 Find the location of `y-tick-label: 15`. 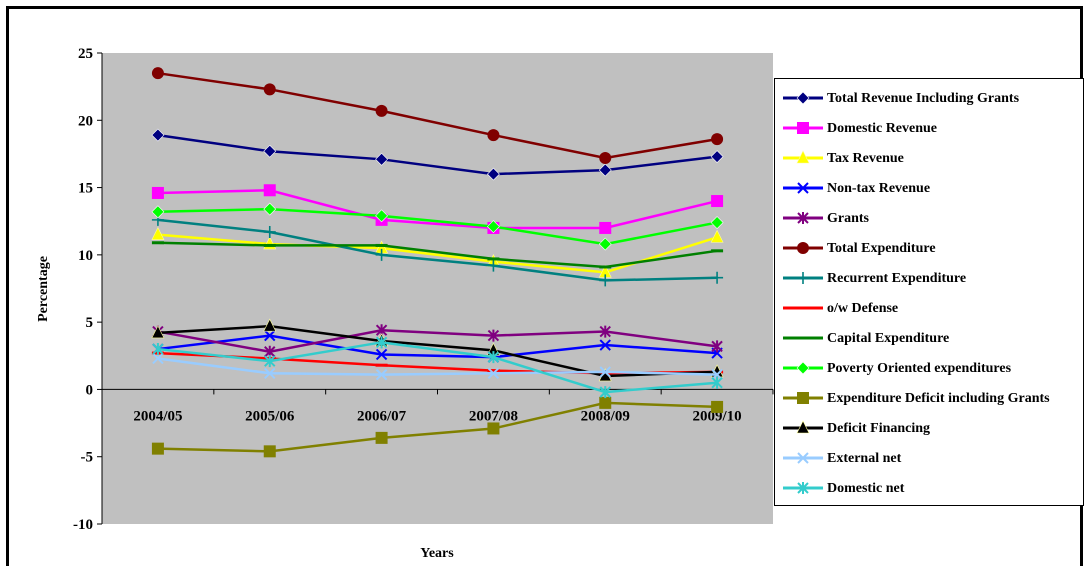

y-tick-label: 15 is located at coordinates (85, 189).